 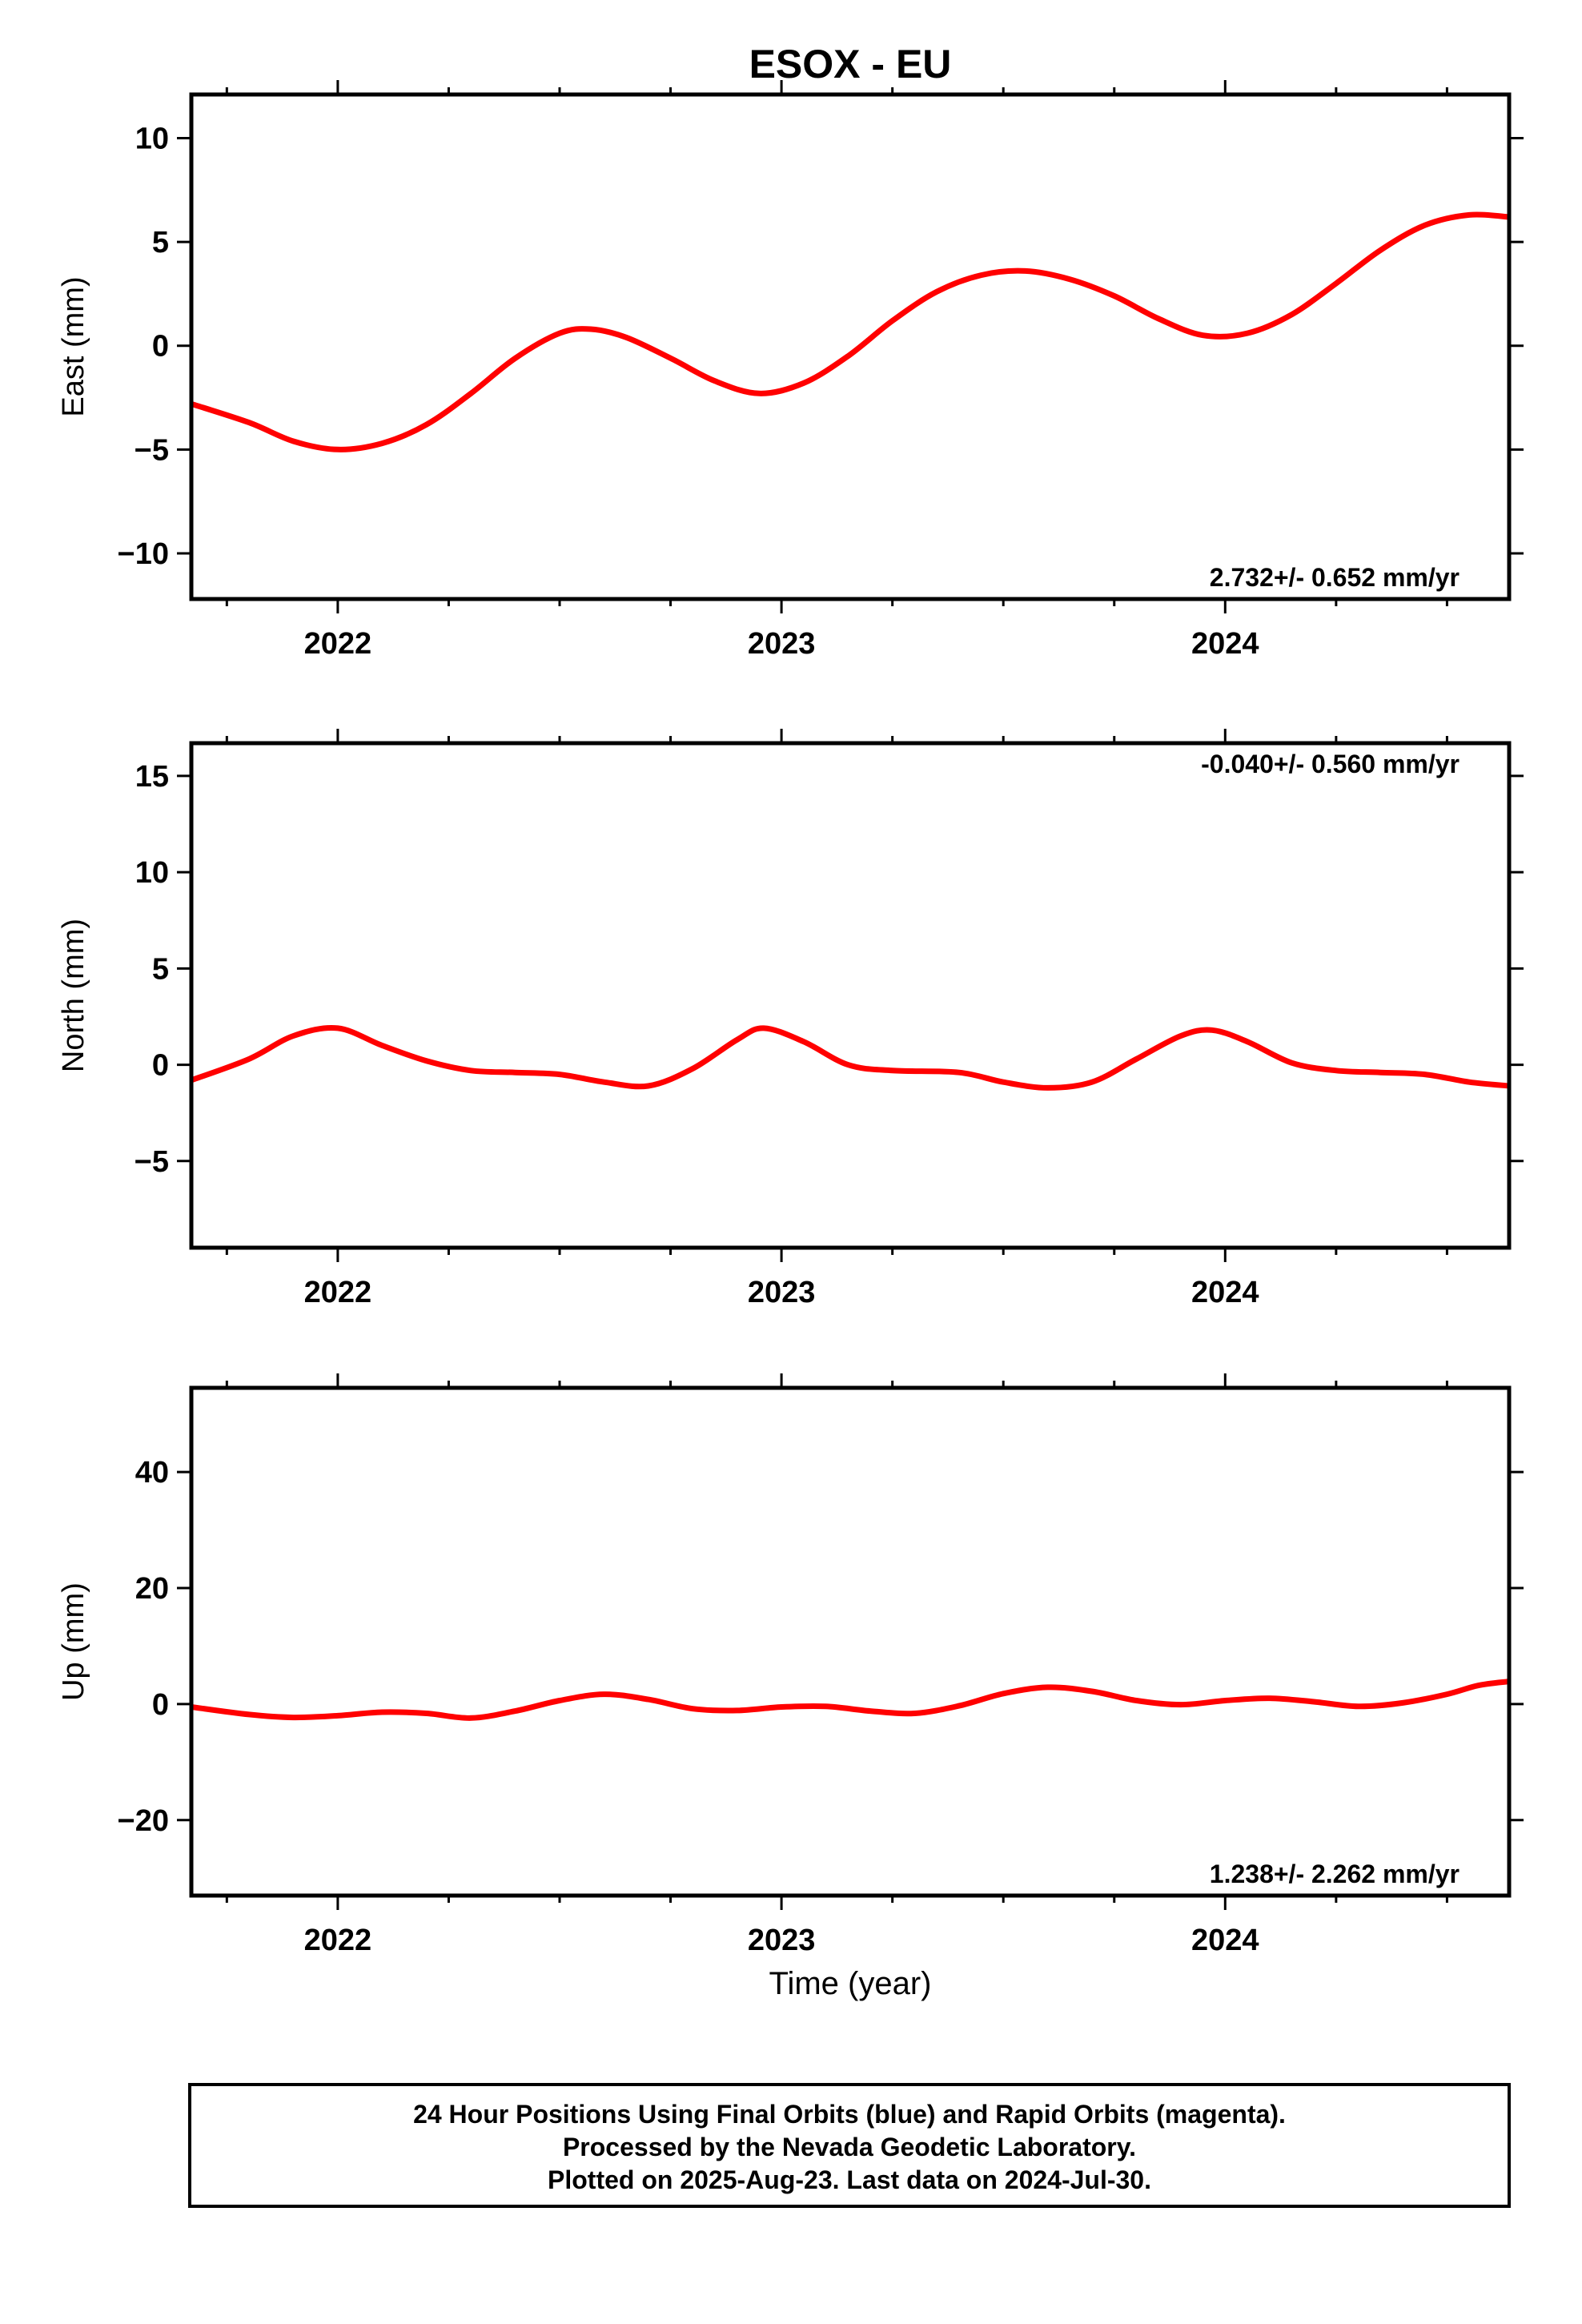 What do you see at coordinates (161, 242) in the screenshot?
I see `east-y-tick-label: 5` at bounding box center [161, 242].